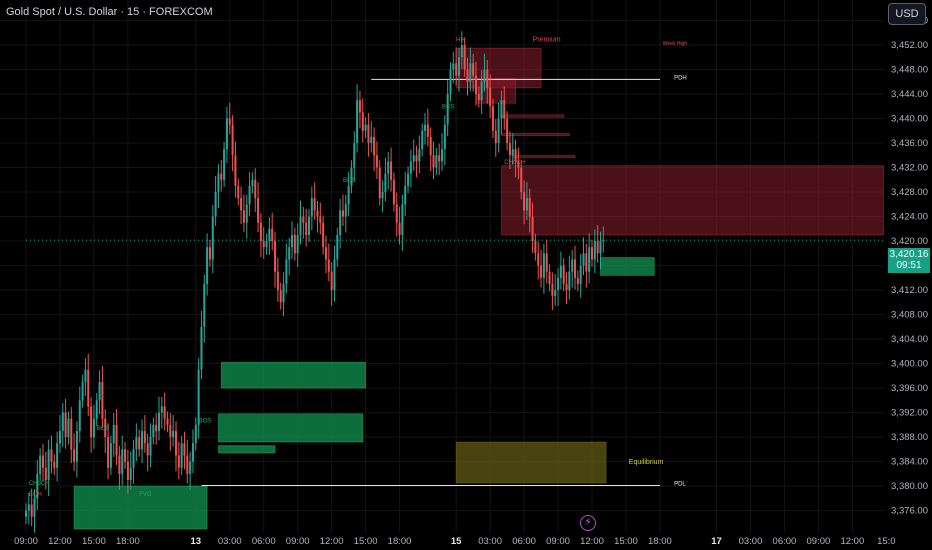  Describe the element at coordinates (675, 44) in the screenshot. I see `annotation-label: Week High` at that location.